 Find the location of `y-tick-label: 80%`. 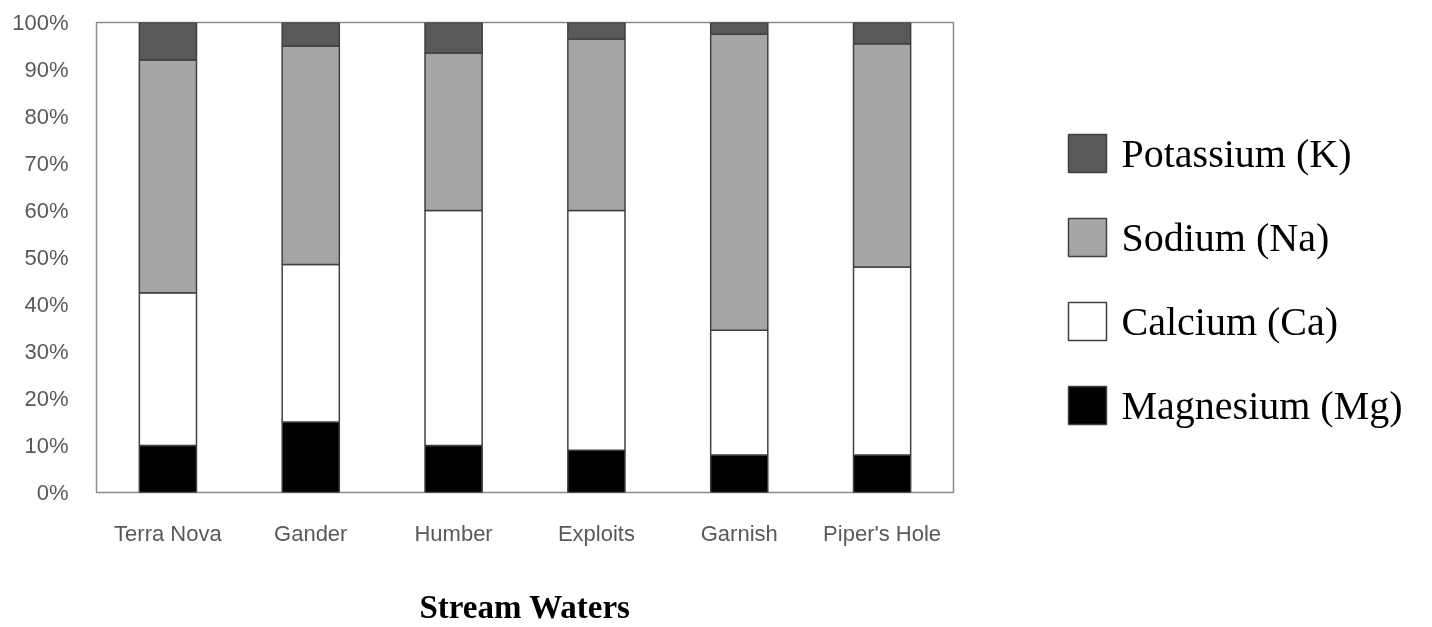

y-tick-label: 80% is located at coordinates (46, 116).